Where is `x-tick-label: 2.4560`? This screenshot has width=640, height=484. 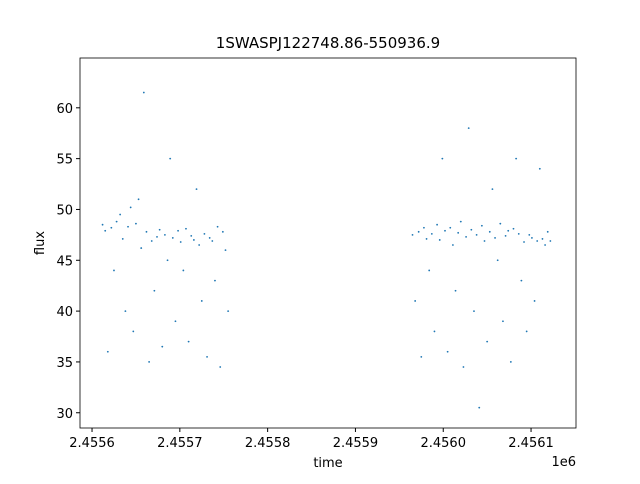 x-tick-label: 2.4560 is located at coordinates (443, 443).